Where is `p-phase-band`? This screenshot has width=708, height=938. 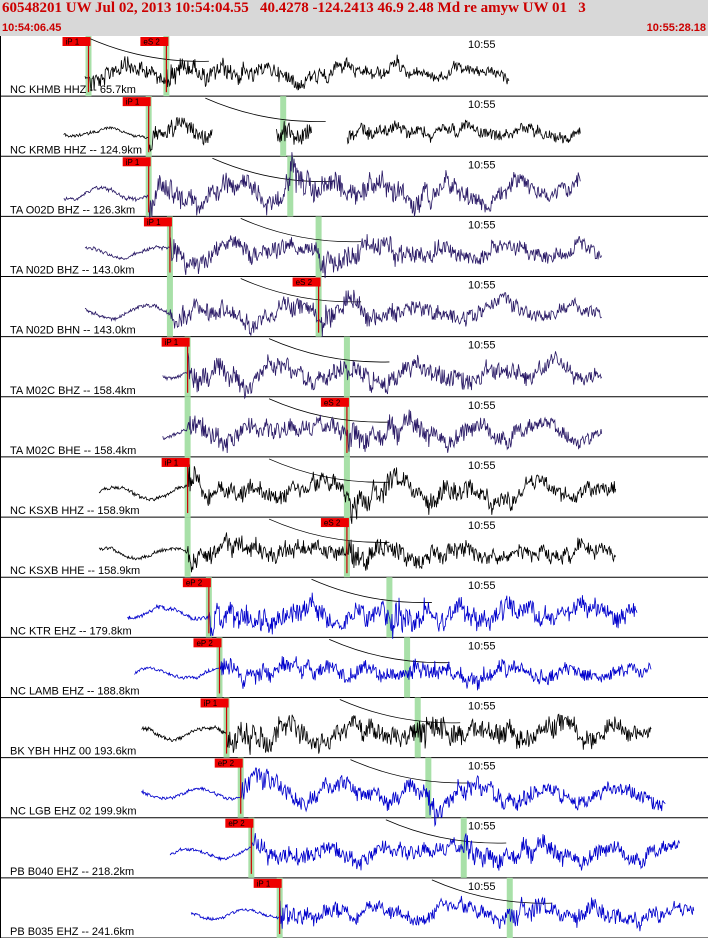
p-phase-band is located at coordinates (169, 306).